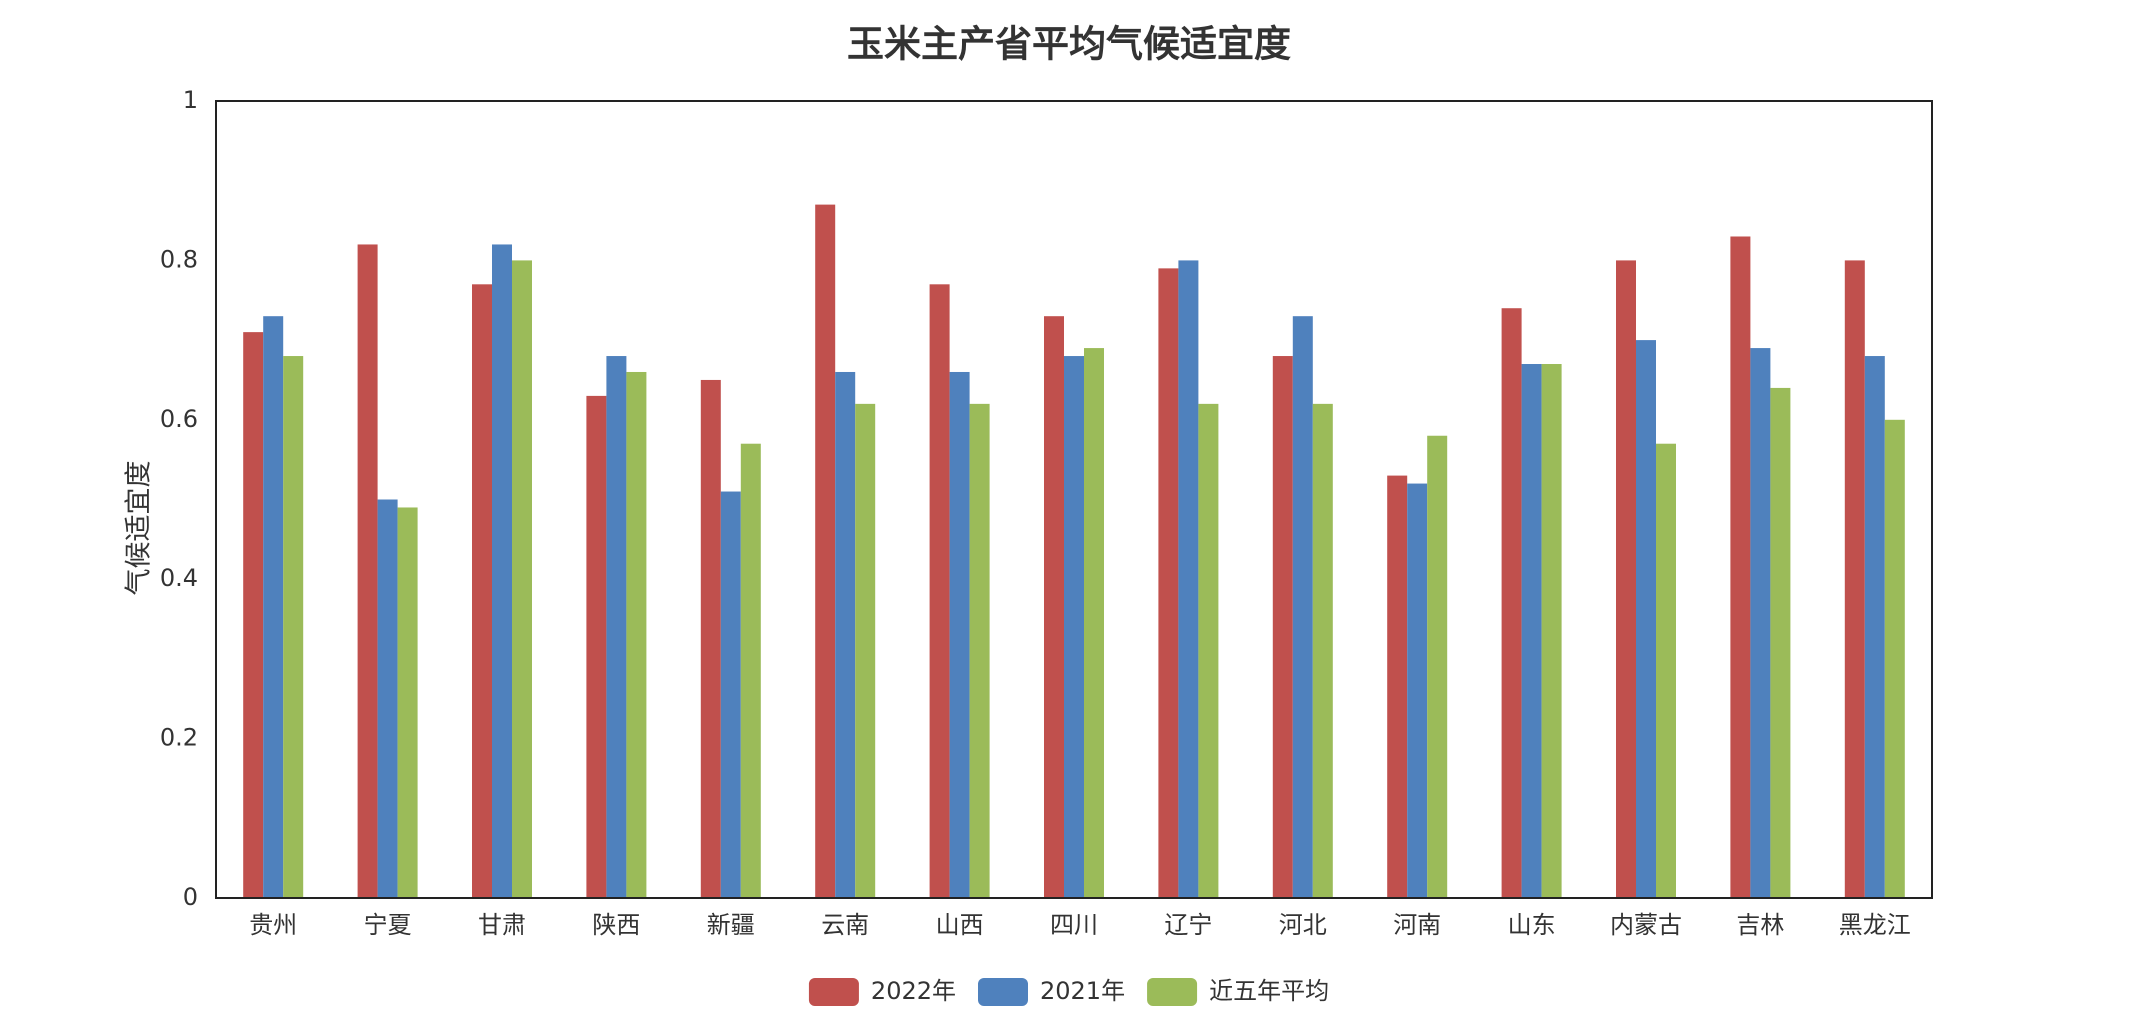 This screenshot has height=1016, width=2138. What do you see at coordinates (1069, 44) in the screenshot?
I see `chart-title: 玉米主产省平均气候适宜度` at bounding box center [1069, 44].